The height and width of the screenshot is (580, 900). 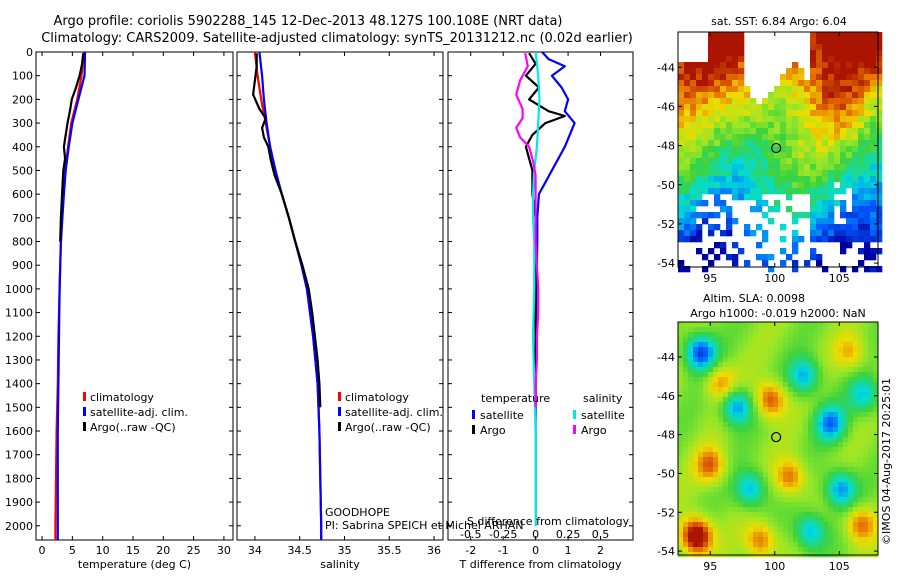 I want to click on x-tick-label: -2, so click(x=470, y=550).